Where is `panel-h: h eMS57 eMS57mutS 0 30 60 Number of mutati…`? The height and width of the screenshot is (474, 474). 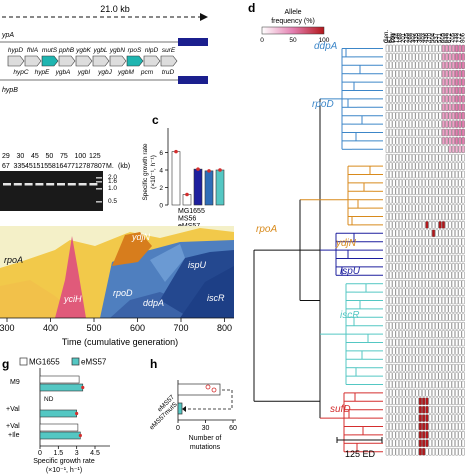 panel-h: h eMS57 eMS57mutS 0 30 60 Number of mutati… is located at coordinates (192, 404).